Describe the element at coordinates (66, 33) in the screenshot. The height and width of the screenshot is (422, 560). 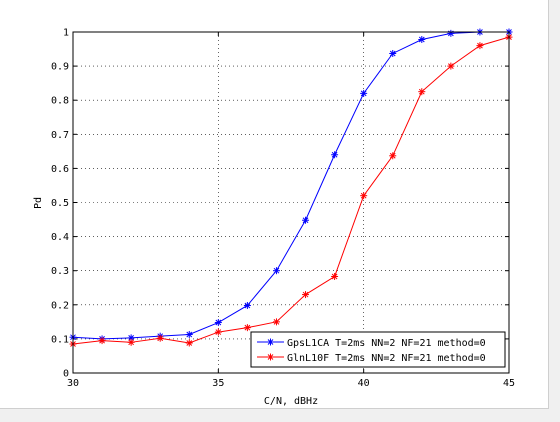
I see `y-tick-label: 1` at that location.